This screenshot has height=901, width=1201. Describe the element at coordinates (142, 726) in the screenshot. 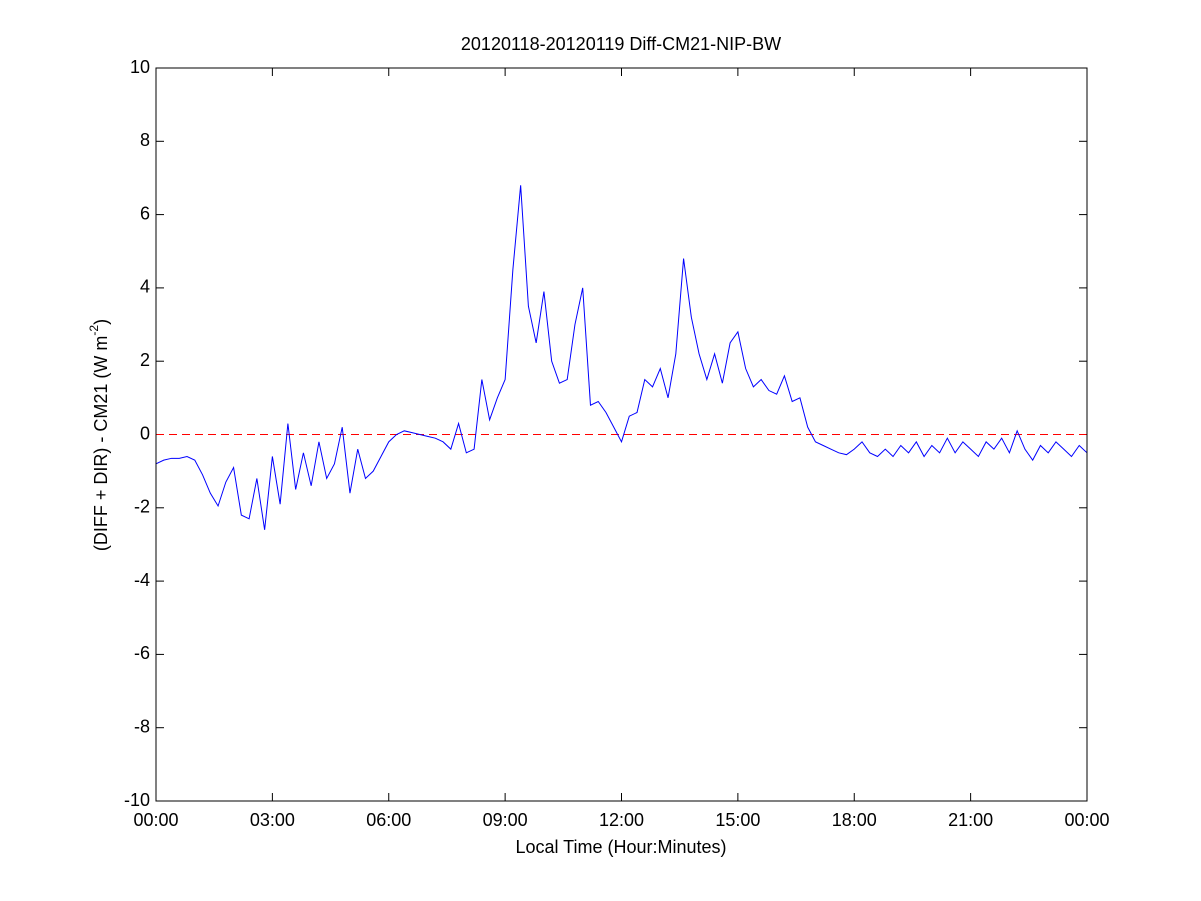

I see `y-tick-label: -8` at that location.